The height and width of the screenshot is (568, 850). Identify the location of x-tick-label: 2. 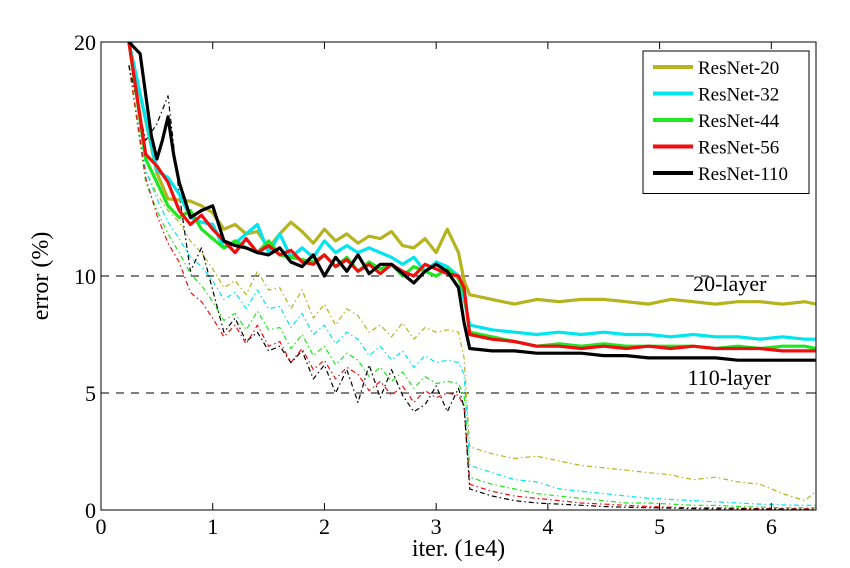
(324, 526).